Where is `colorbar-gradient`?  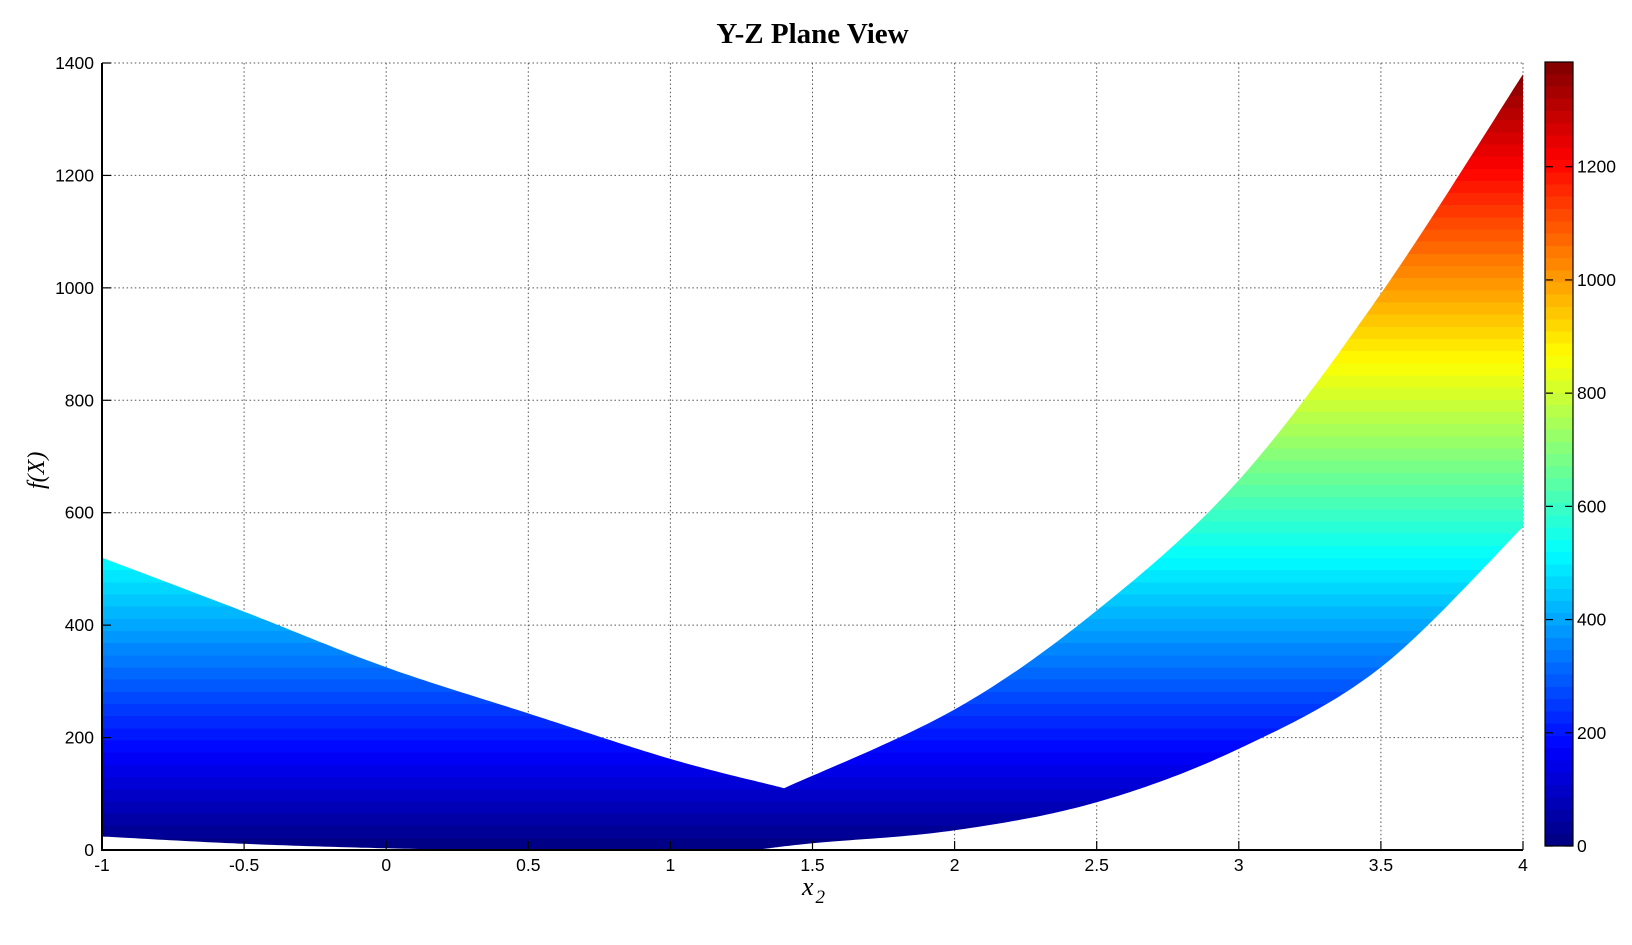
colorbar-gradient is located at coordinates (1559, 454).